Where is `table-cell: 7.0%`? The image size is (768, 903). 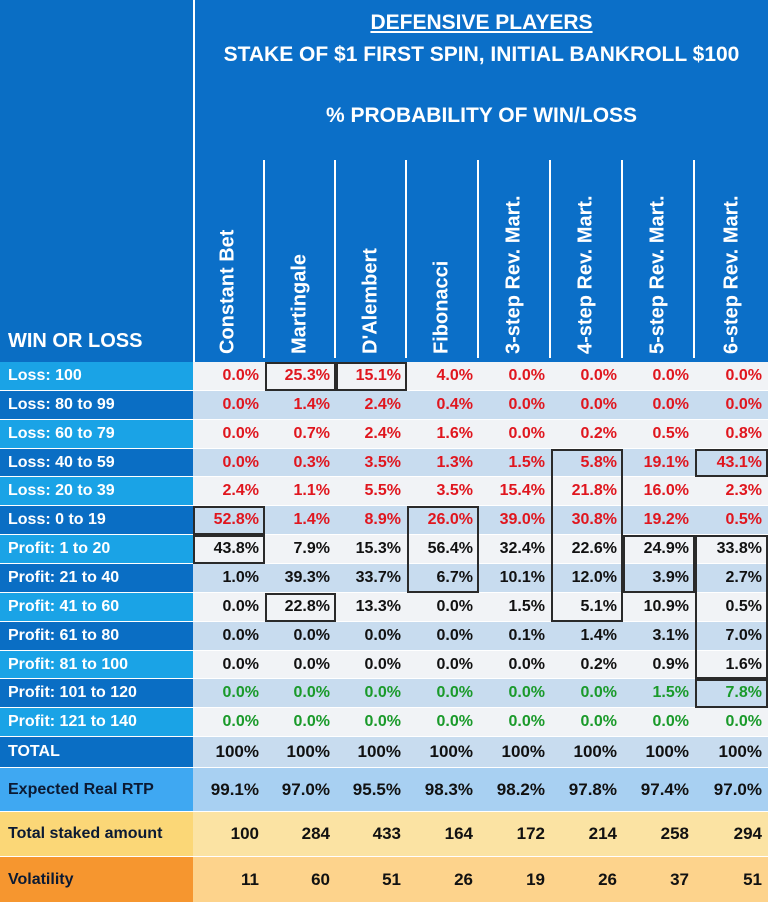
table-cell: 7.0% is located at coordinates (731, 636).